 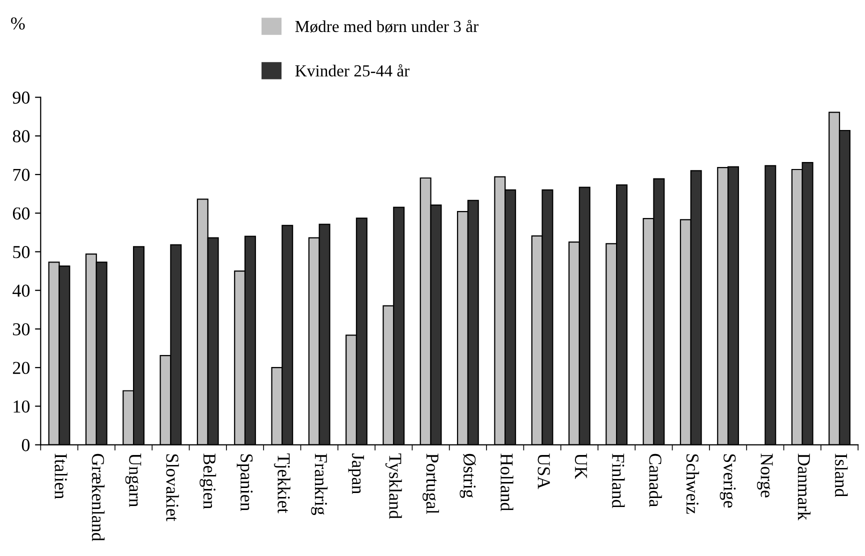 What do you see at coordinates (352, 70) in the screenshot?
I see `legend-label: Kvinder 25-44 år` at bounding box center [352, 70].